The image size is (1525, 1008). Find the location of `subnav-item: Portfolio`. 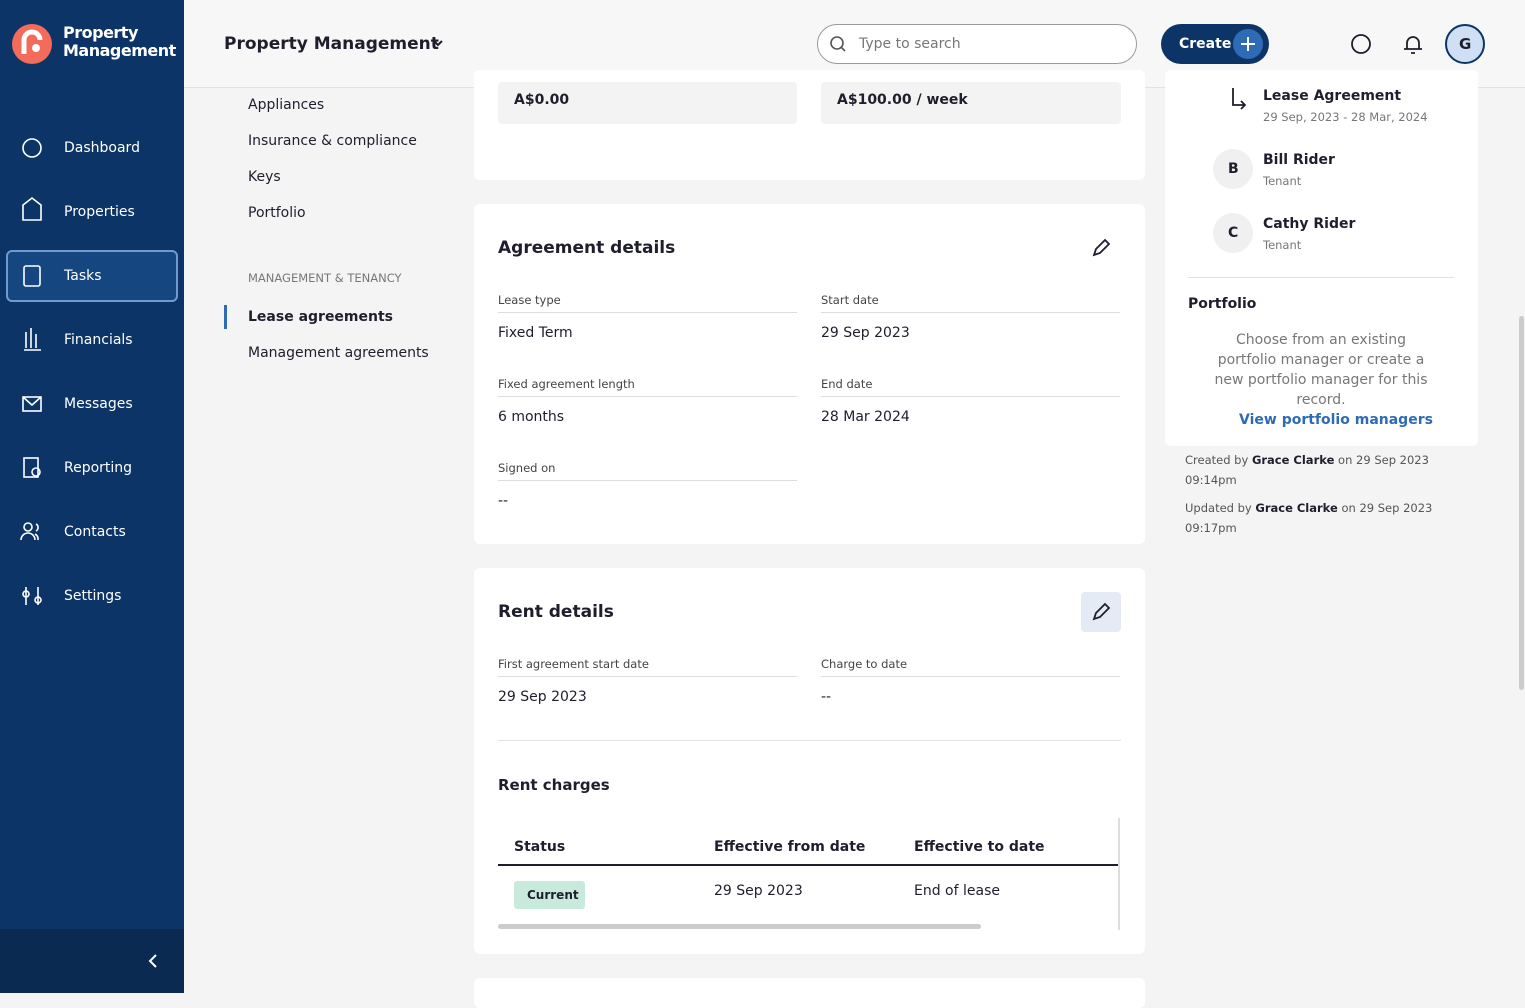

subnav-item: Portfolio is located at coordinates (277, 213).